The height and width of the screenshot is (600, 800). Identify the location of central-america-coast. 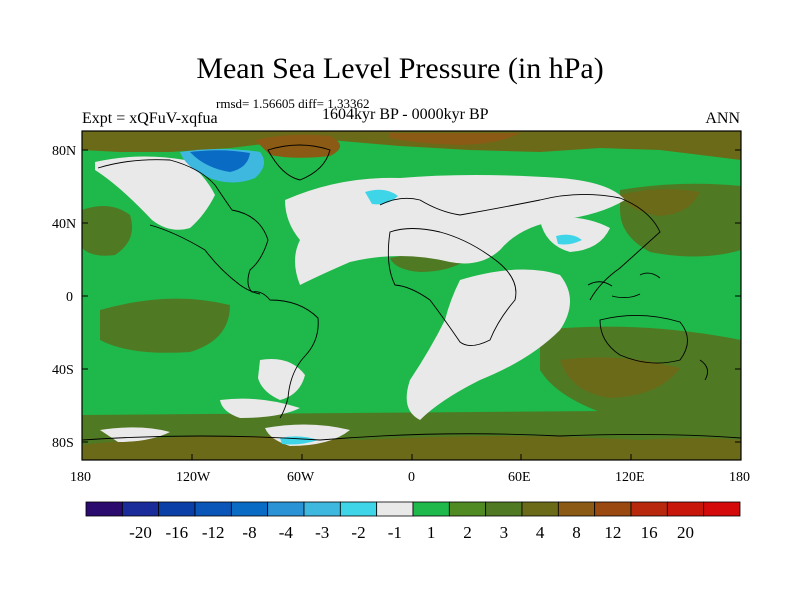
(205, 259).